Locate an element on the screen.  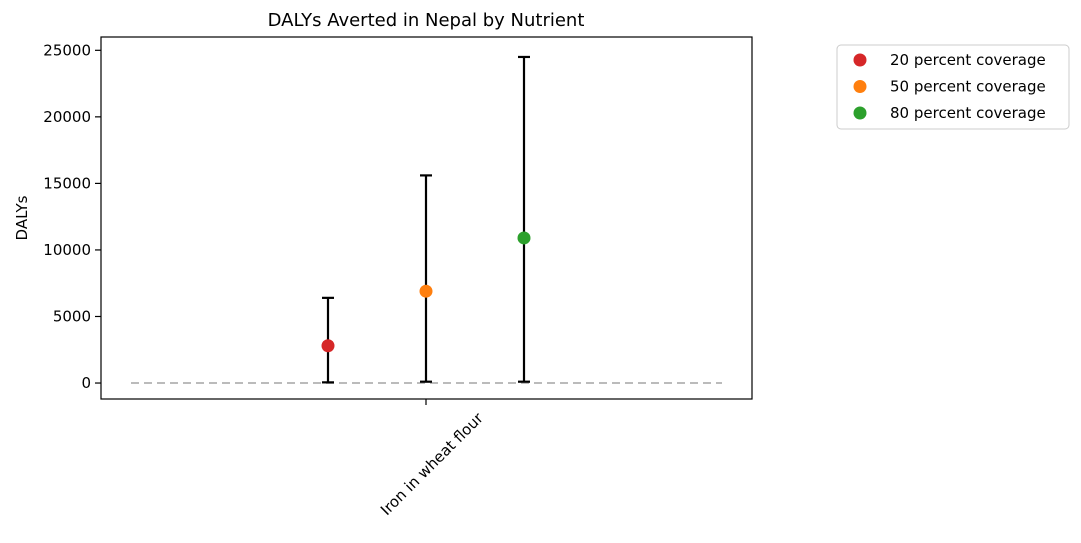
y-tick-label: 25000 is located at coordinates (67, 50).